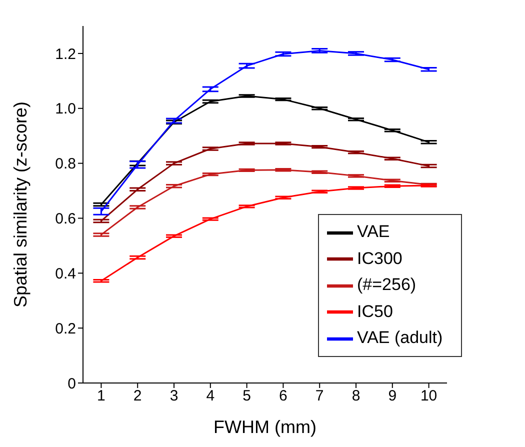  Describe the element at coordinates (65, 109) in the screenshot. I see `y-tick-label: 1.0` at that location.